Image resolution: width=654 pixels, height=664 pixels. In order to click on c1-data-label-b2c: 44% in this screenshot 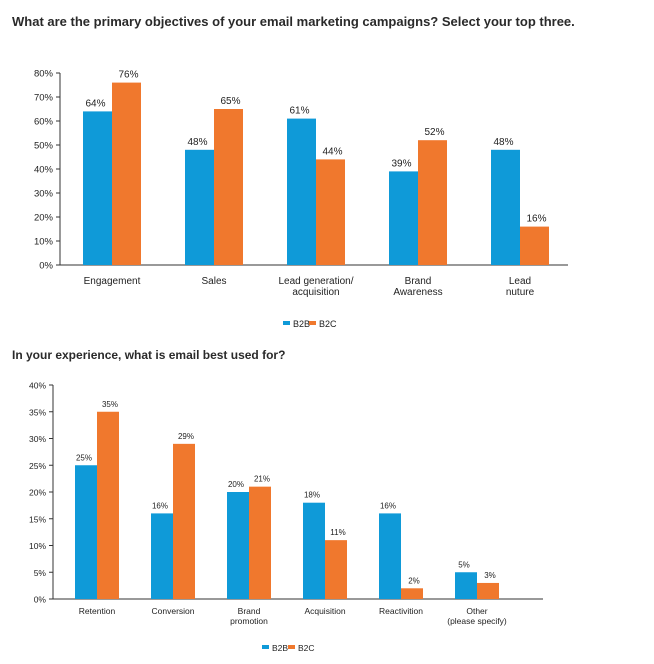, I will do `click(332, 151)`.